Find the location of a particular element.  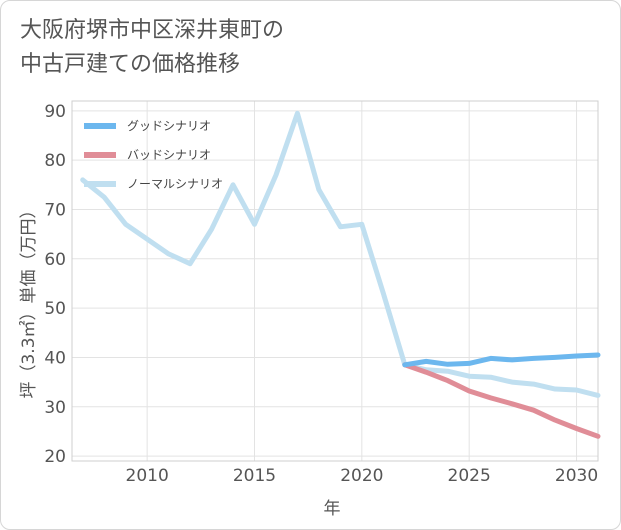

legend-label: バッドシナリオ is located at coordinates (169, 155).